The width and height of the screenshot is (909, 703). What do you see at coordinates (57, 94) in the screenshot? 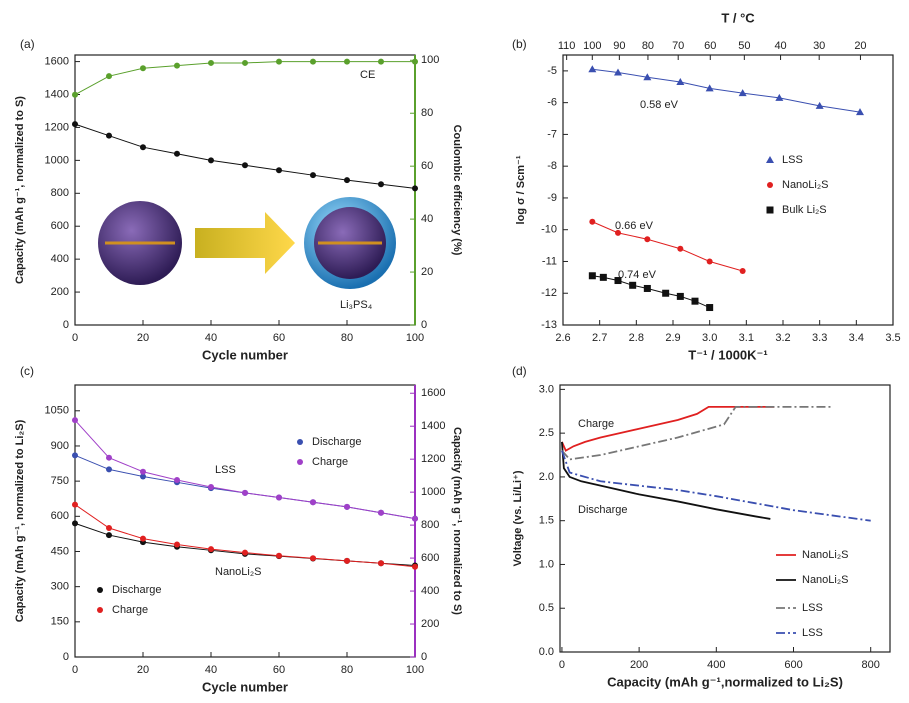
I see `y-tick-label: 1400` at bounding box center [57, 94].